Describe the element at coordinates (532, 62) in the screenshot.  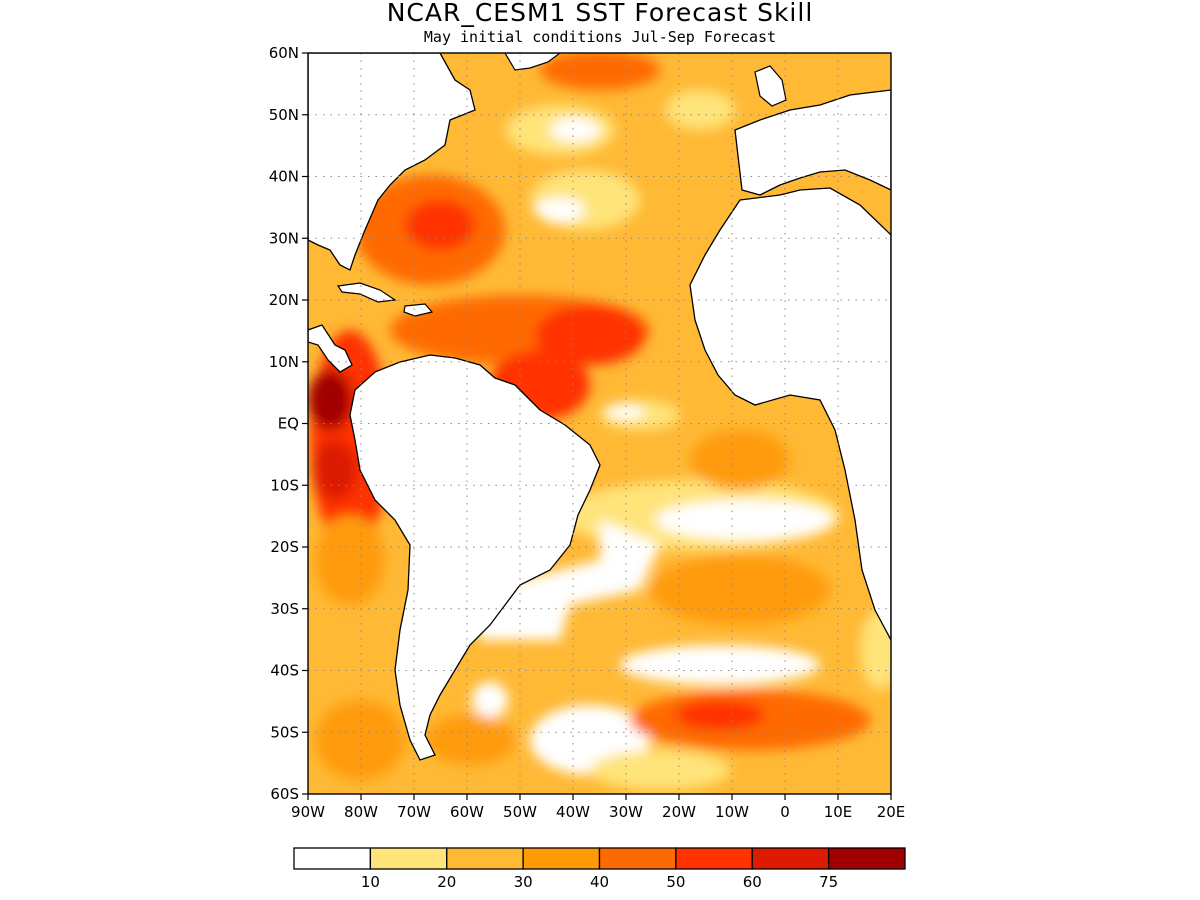
I see `greenland-land` at that location.